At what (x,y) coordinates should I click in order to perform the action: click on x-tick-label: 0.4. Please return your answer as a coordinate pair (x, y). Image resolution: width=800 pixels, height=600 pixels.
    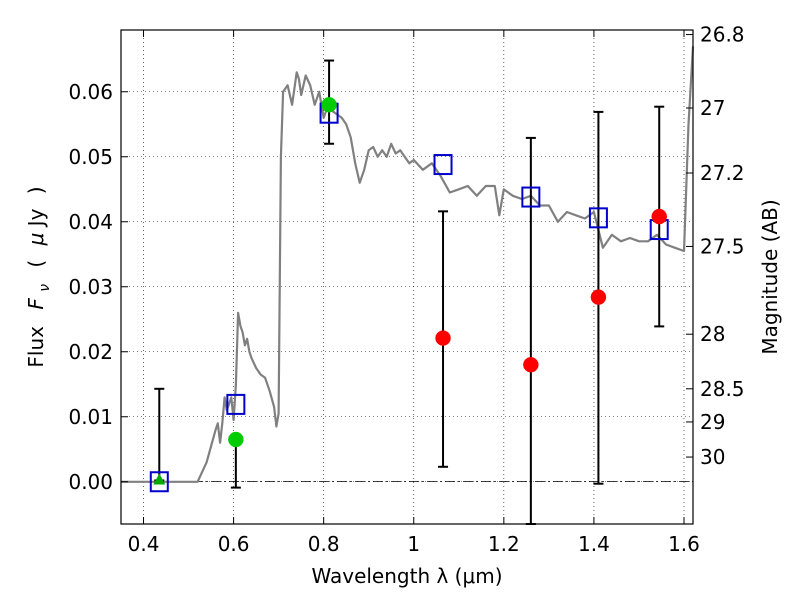
    Looking at the image, I should click on (144, 544).